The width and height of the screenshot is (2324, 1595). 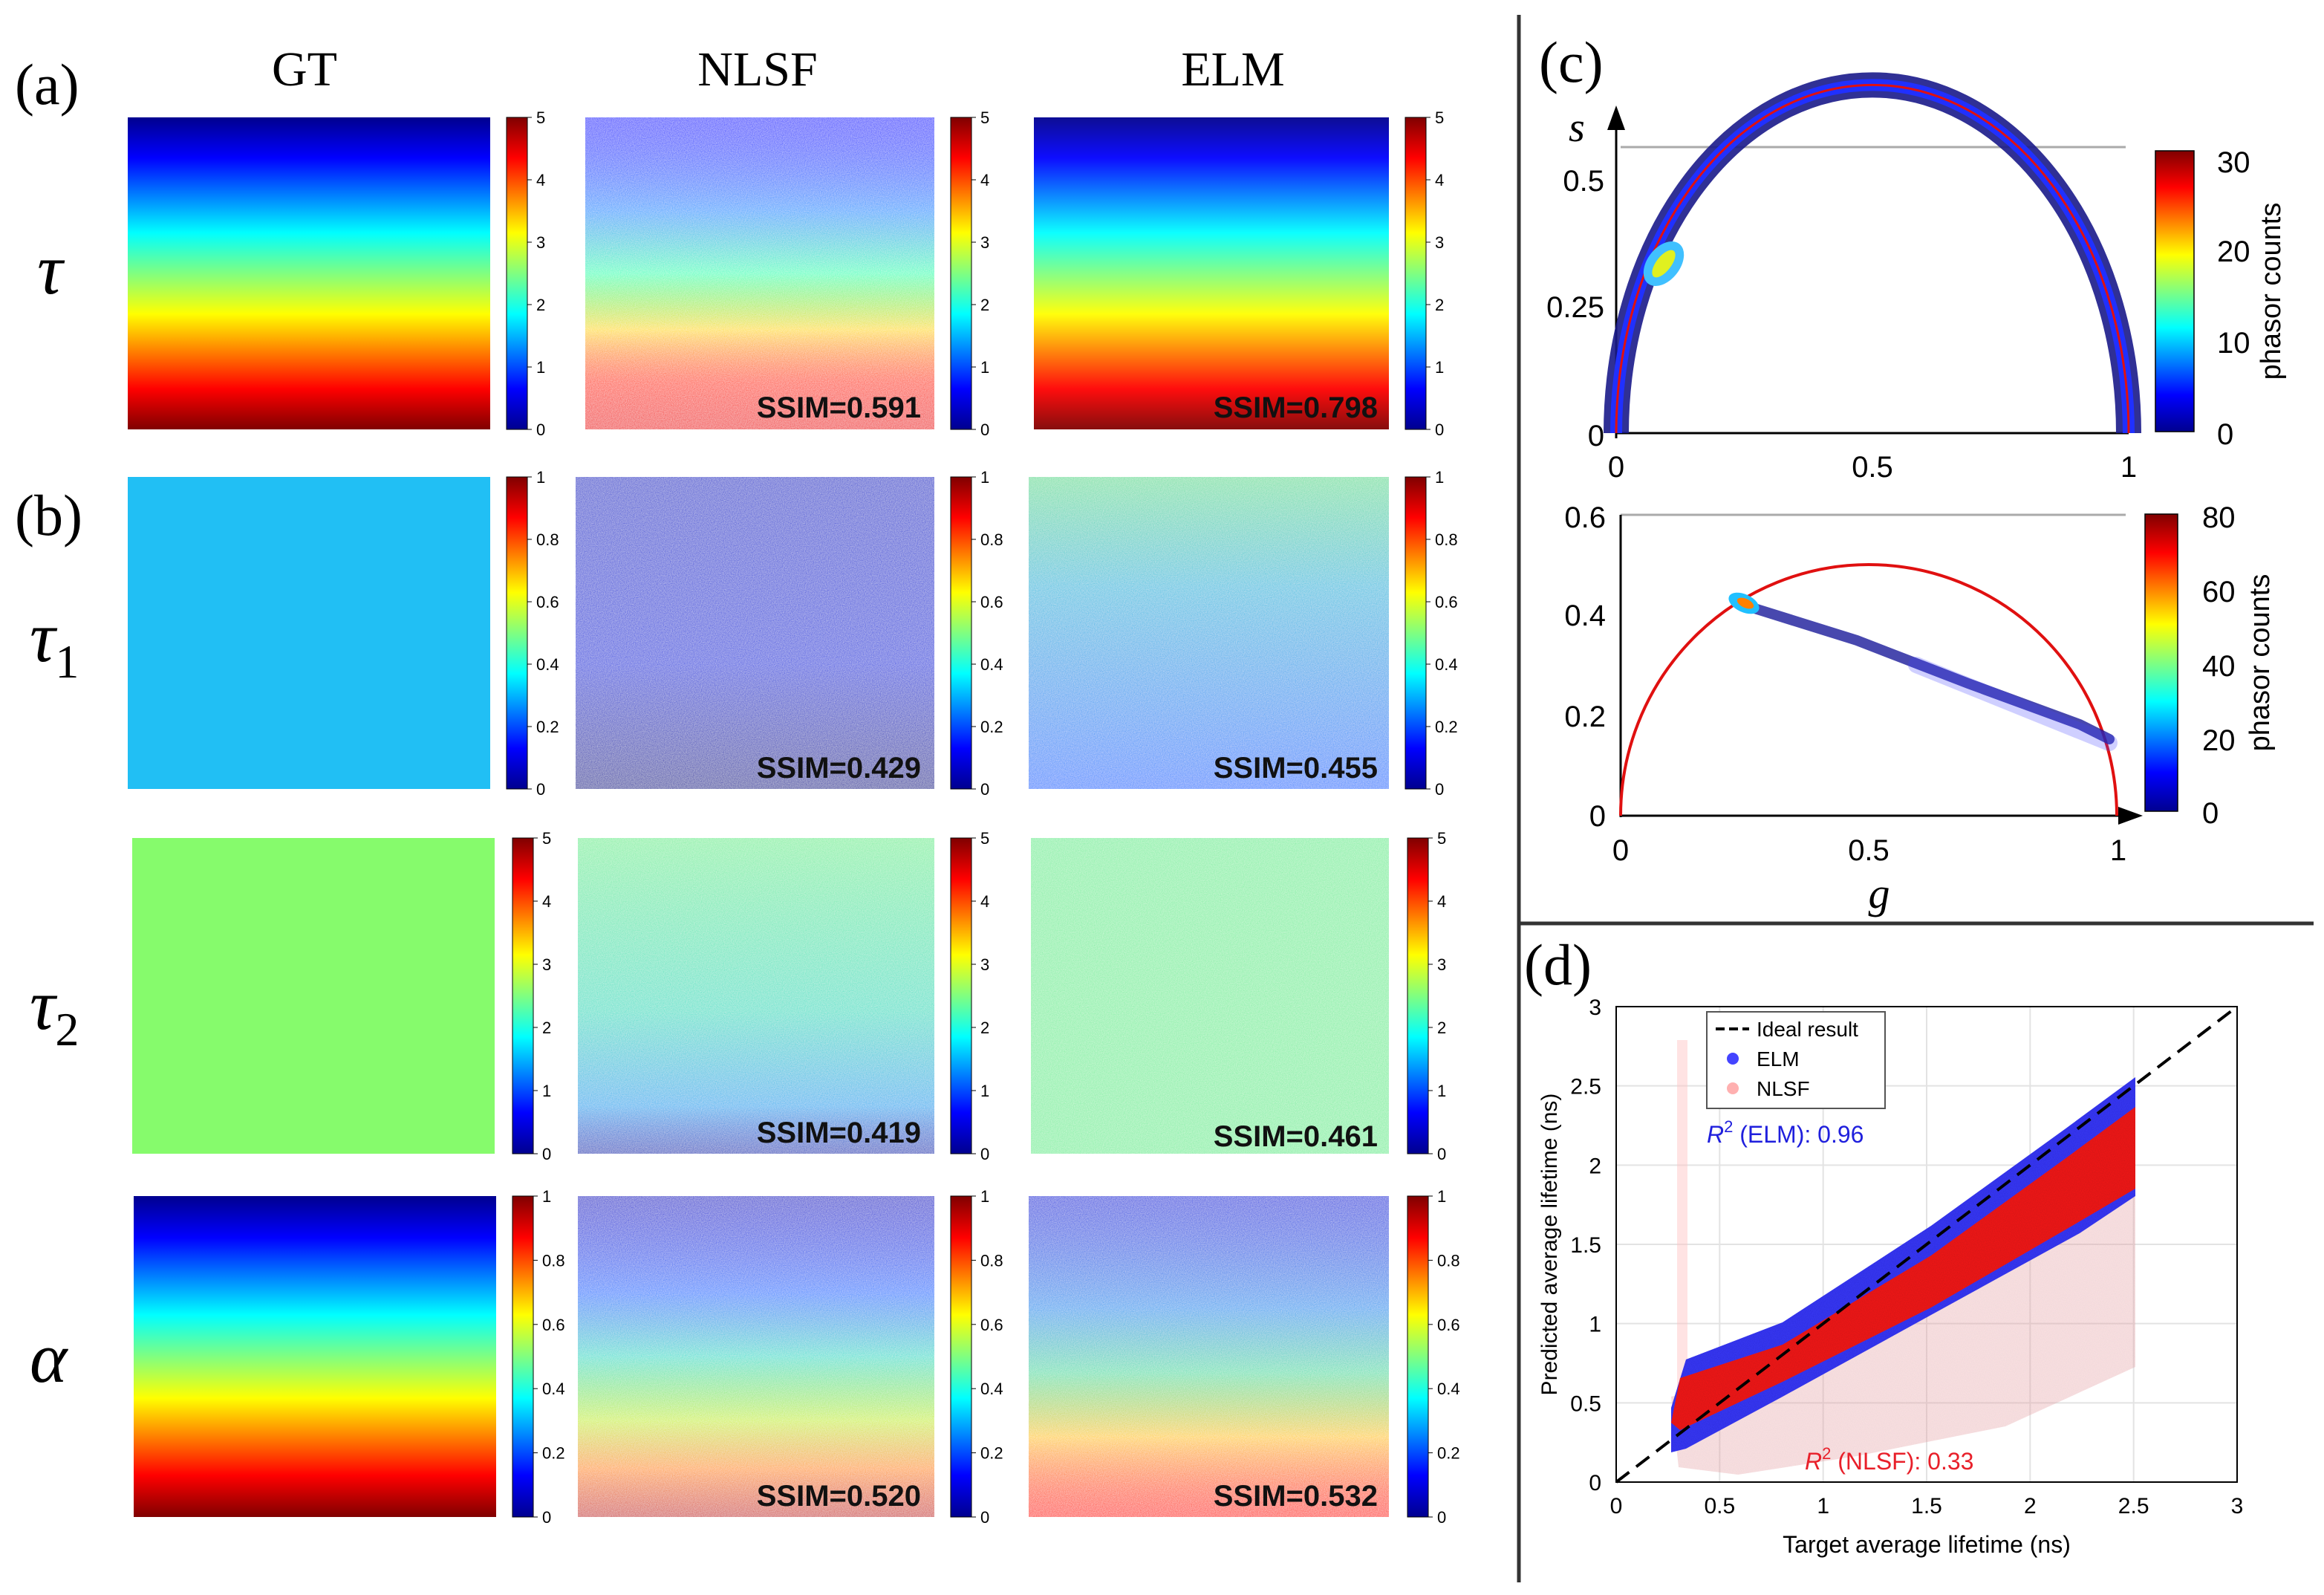 I want to click on phasor-top-cbar-tick-3: 30, so click(x=2233, y=162).